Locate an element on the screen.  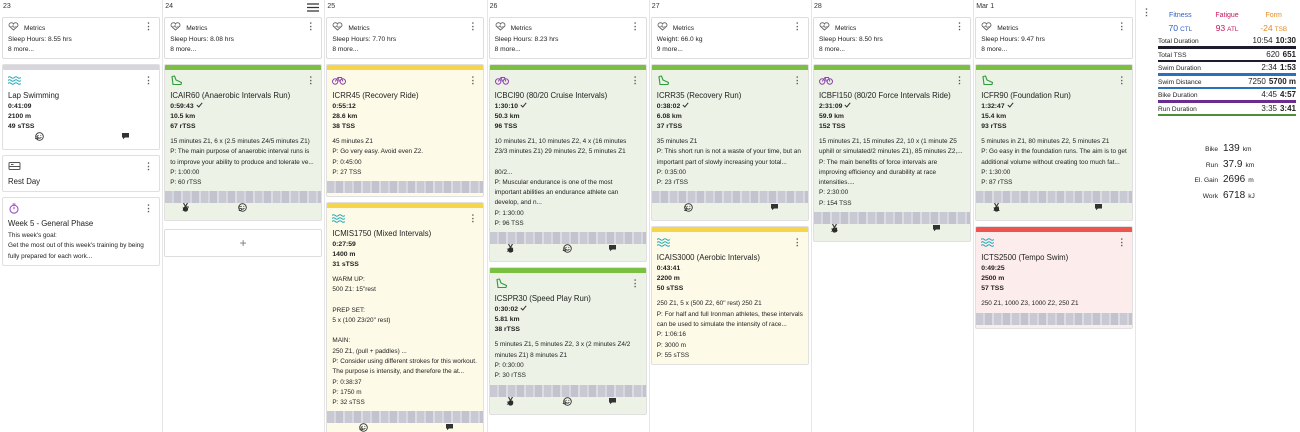
planned-value: 3:41 is located at coordinates (1287, 108).